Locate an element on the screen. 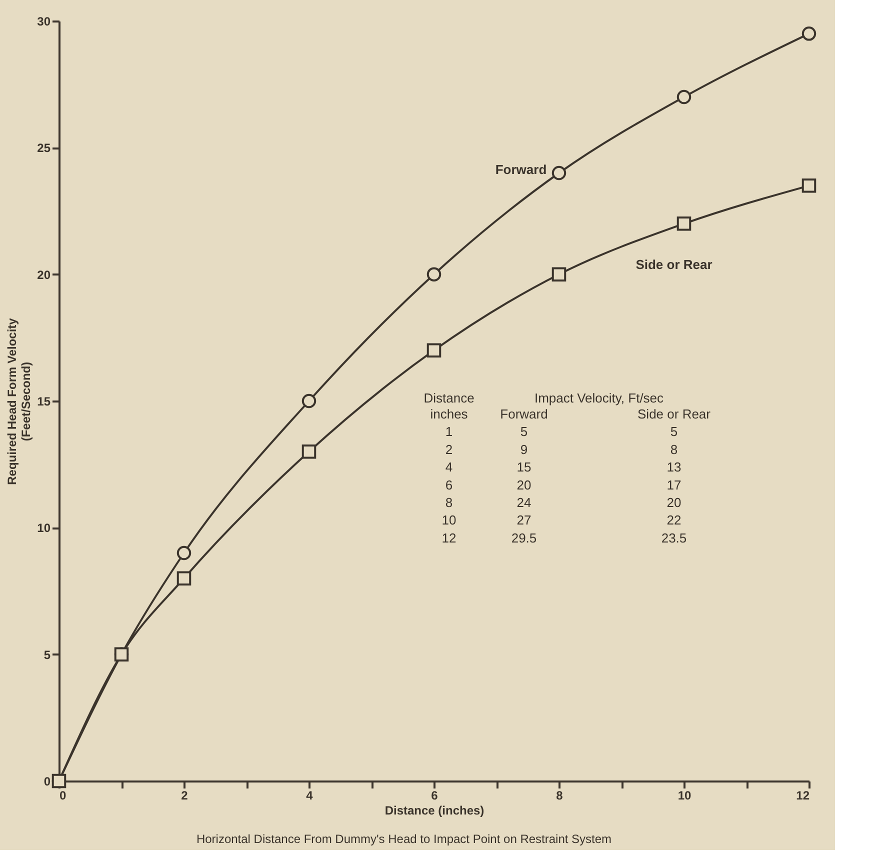 Image resolution: width=884 pixels, height=856 pixels. x-tick-label: 6 is located at coordinates (434, 795).